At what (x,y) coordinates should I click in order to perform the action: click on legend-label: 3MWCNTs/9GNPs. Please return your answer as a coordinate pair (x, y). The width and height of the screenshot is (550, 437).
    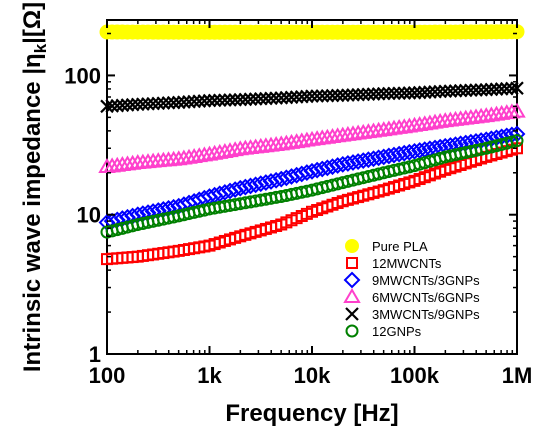
    Looking at the image, I should click on (426, 314).